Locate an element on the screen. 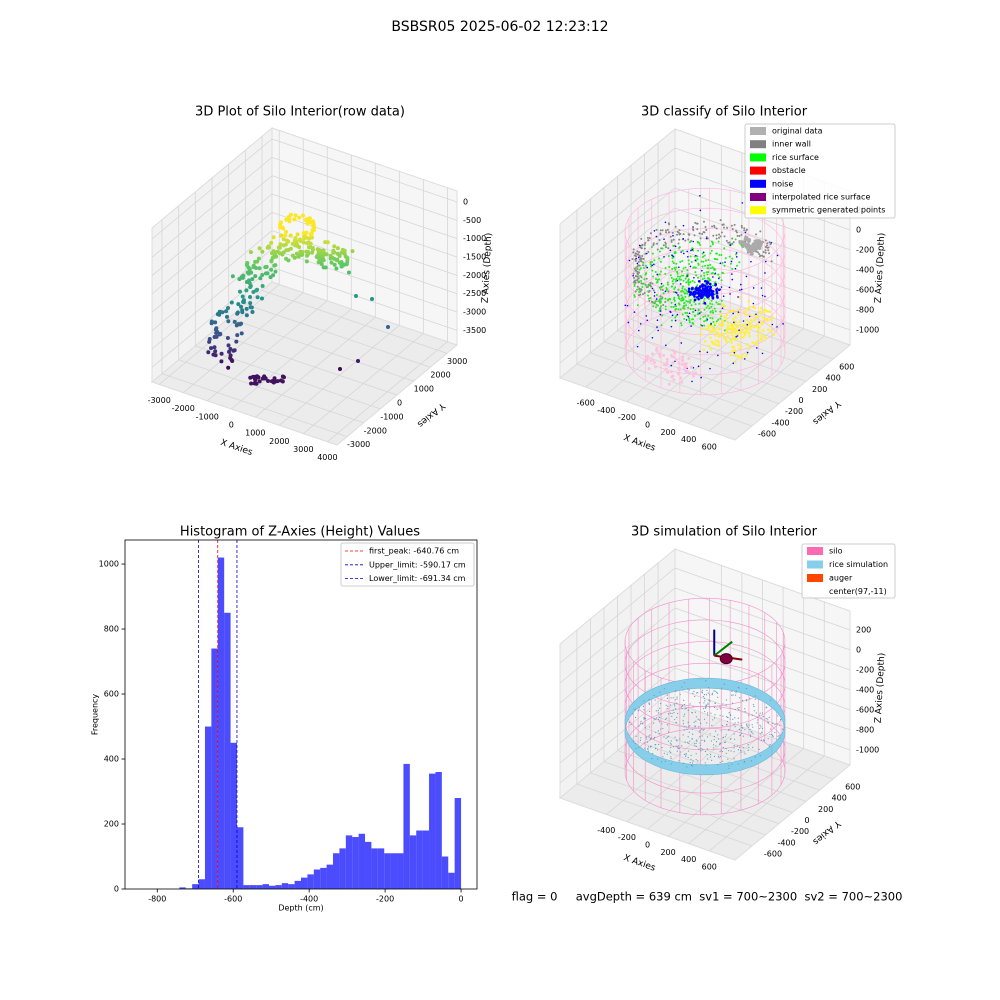 The width and height of the screenshot is (1000, 1000). y-tick-label: -200 is located at coordinates (794, 411).